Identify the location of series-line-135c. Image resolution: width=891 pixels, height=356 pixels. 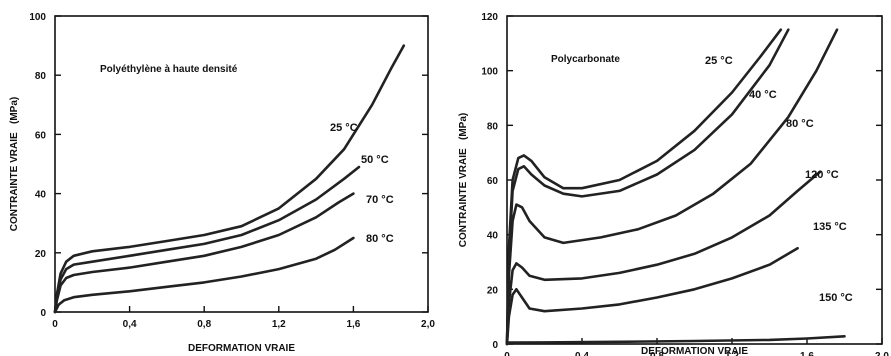
(652, 296).